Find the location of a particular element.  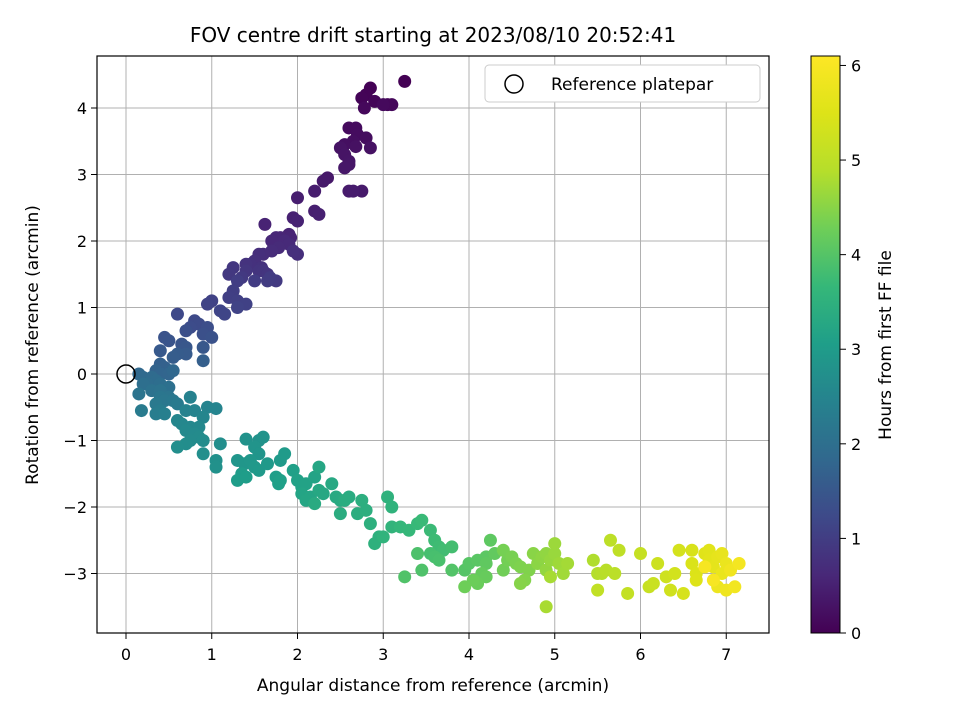

x-tick-label: 3 is located at coordinates (383, 654).